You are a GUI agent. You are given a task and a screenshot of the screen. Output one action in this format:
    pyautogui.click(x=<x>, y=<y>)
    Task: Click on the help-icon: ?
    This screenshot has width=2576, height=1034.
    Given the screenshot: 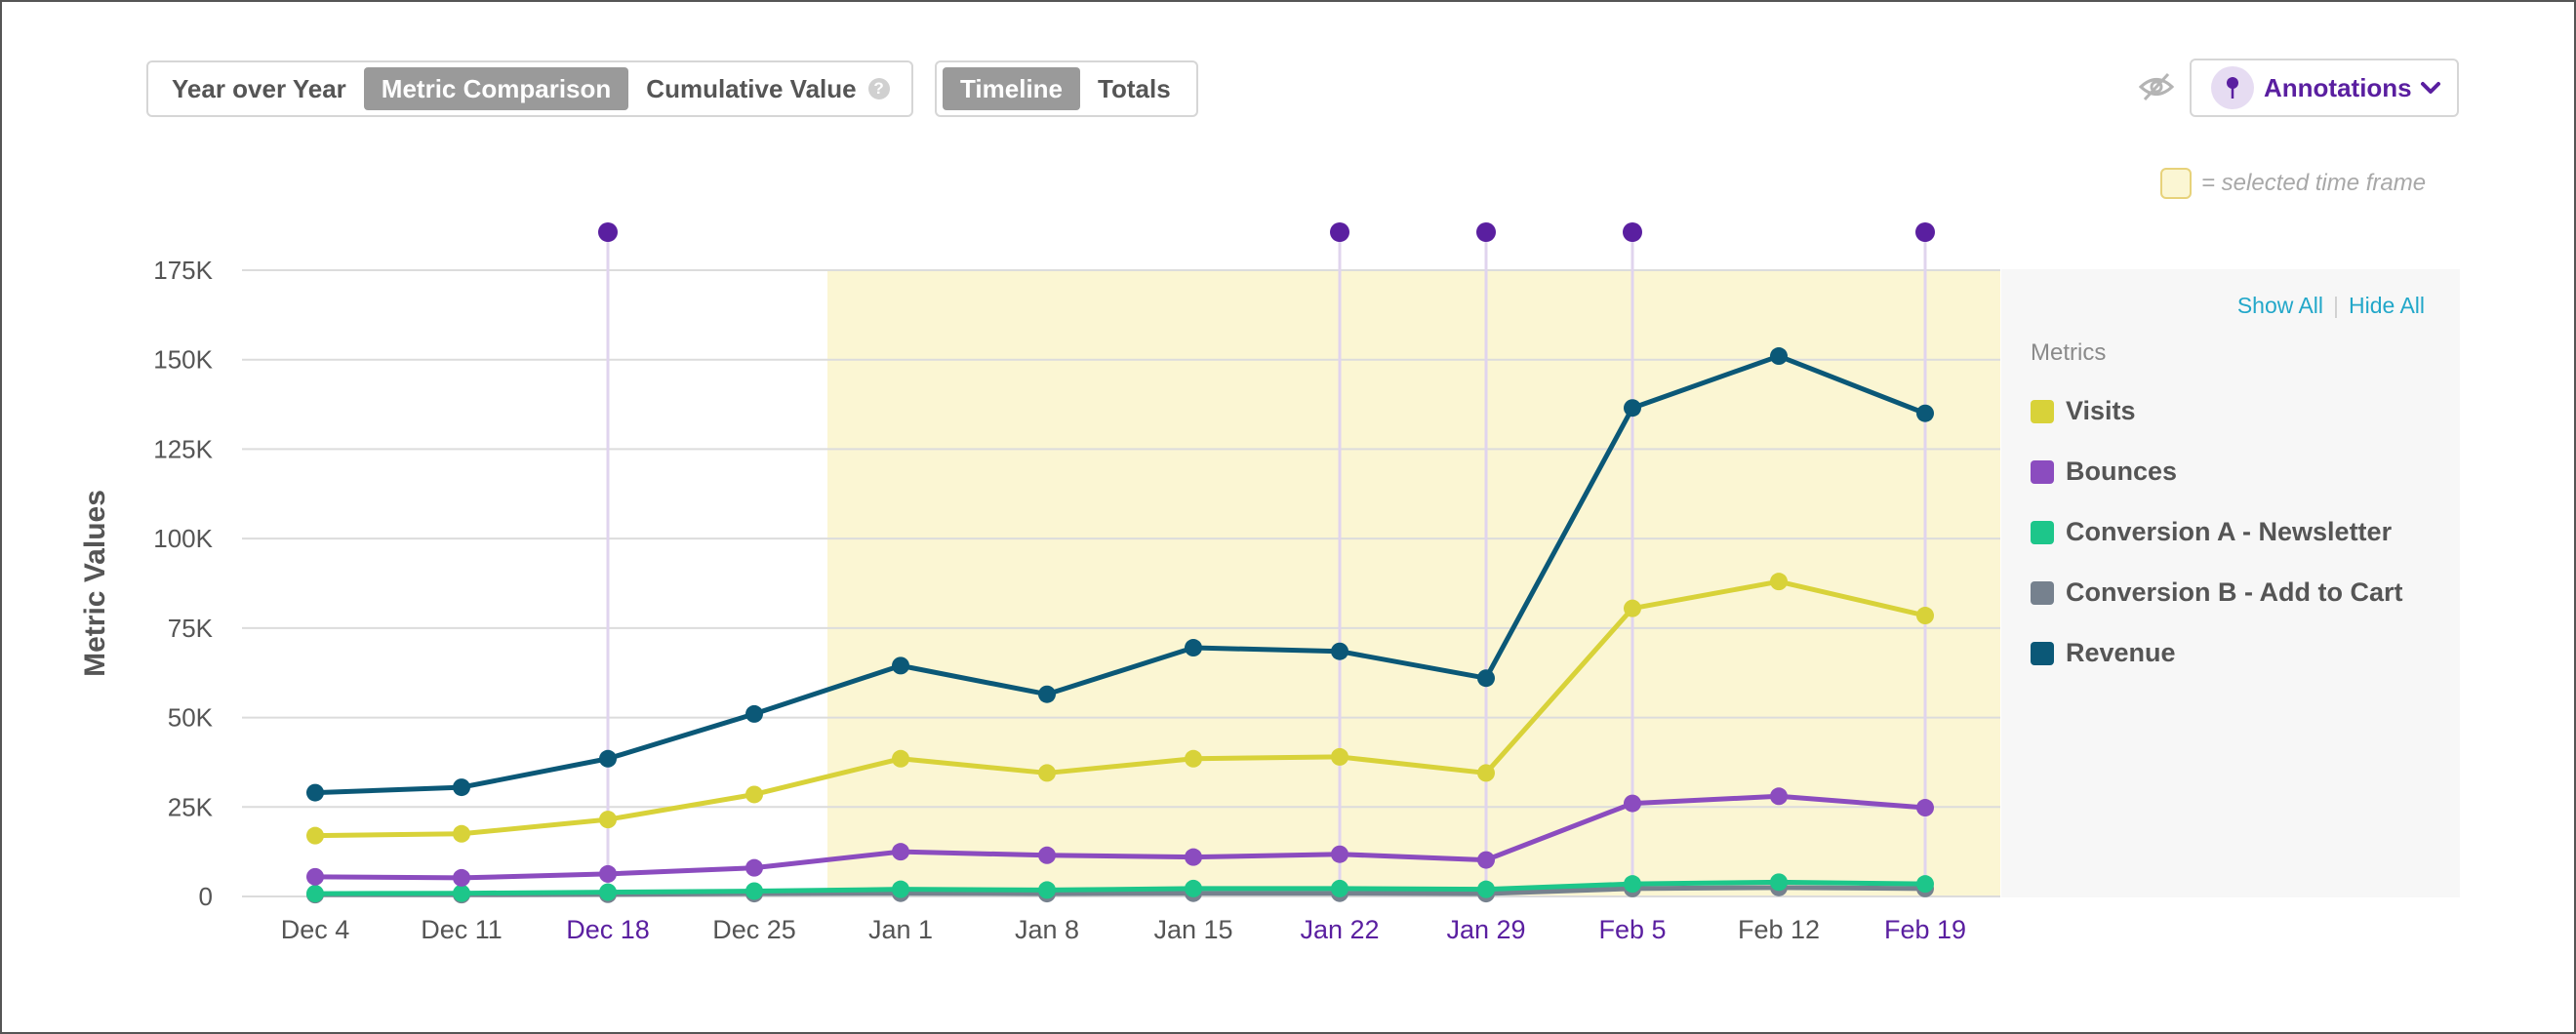 What is the action you would take?
    pyautogui.click(x=878, y=88)
    